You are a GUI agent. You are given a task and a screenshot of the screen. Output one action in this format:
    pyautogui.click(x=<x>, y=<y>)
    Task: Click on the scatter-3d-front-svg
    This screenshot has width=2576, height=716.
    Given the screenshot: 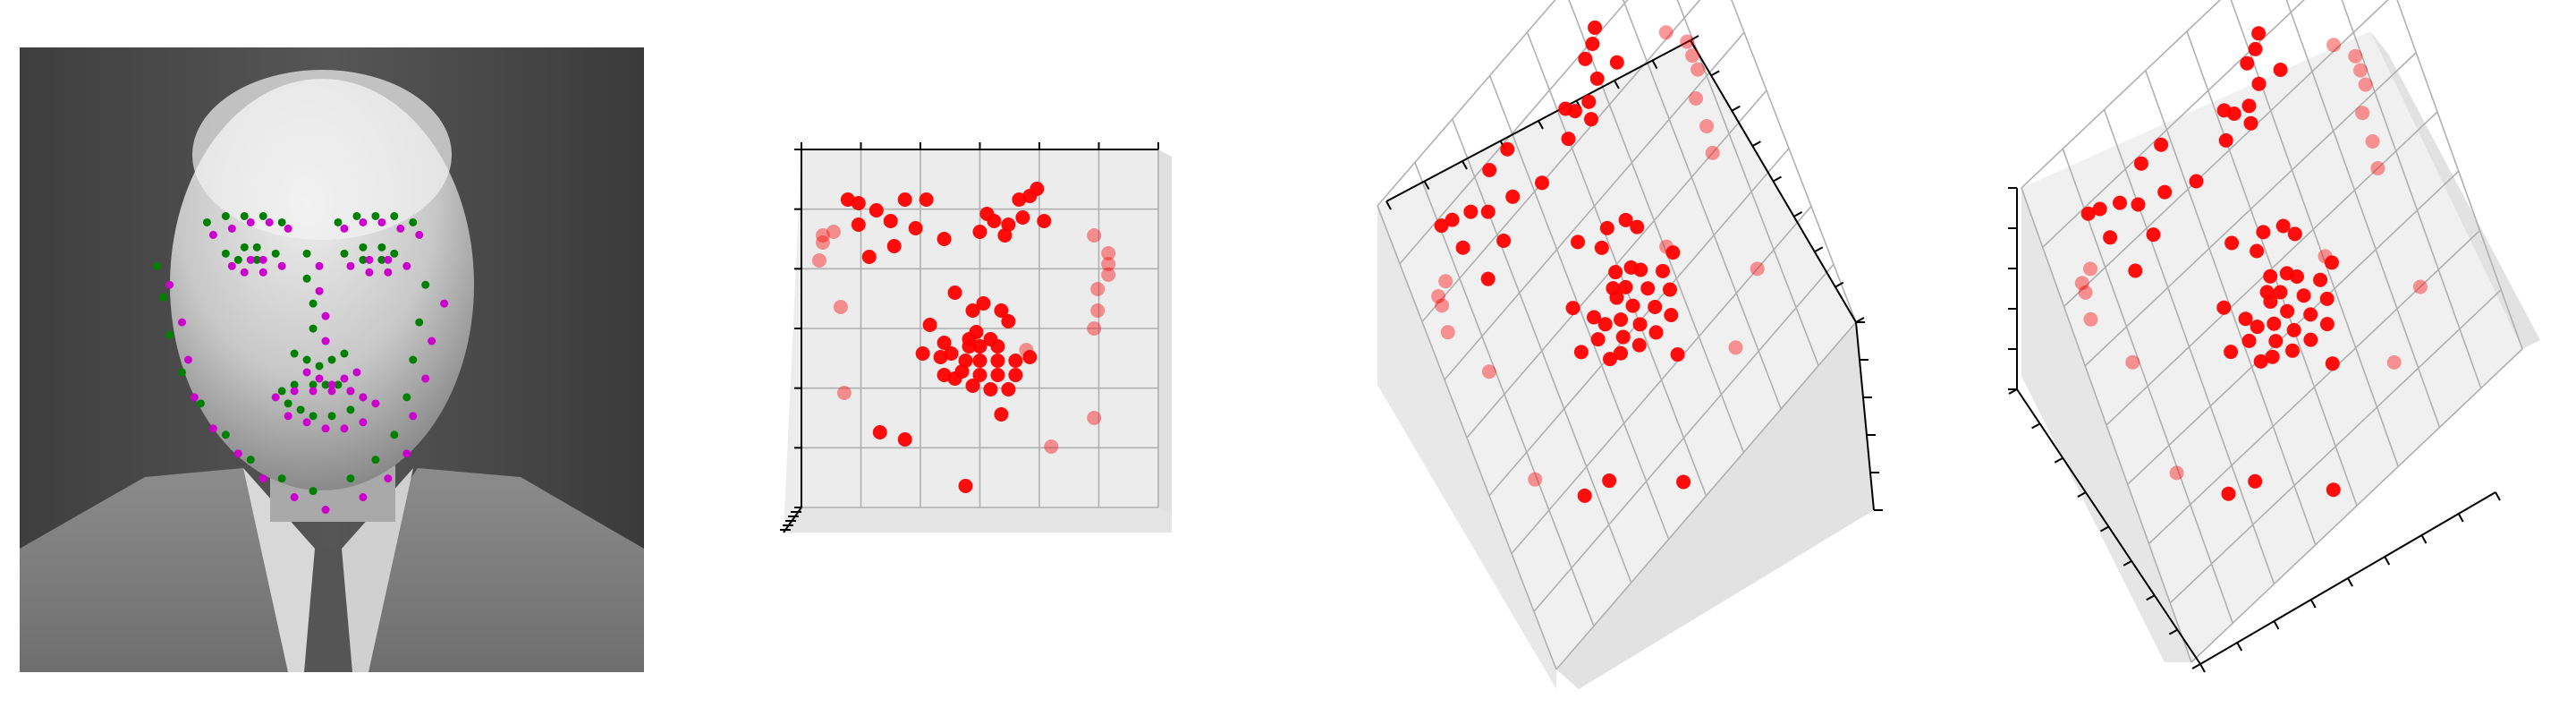 What is the action you would take?
    pyautogui.click(x=976, y=337)
    